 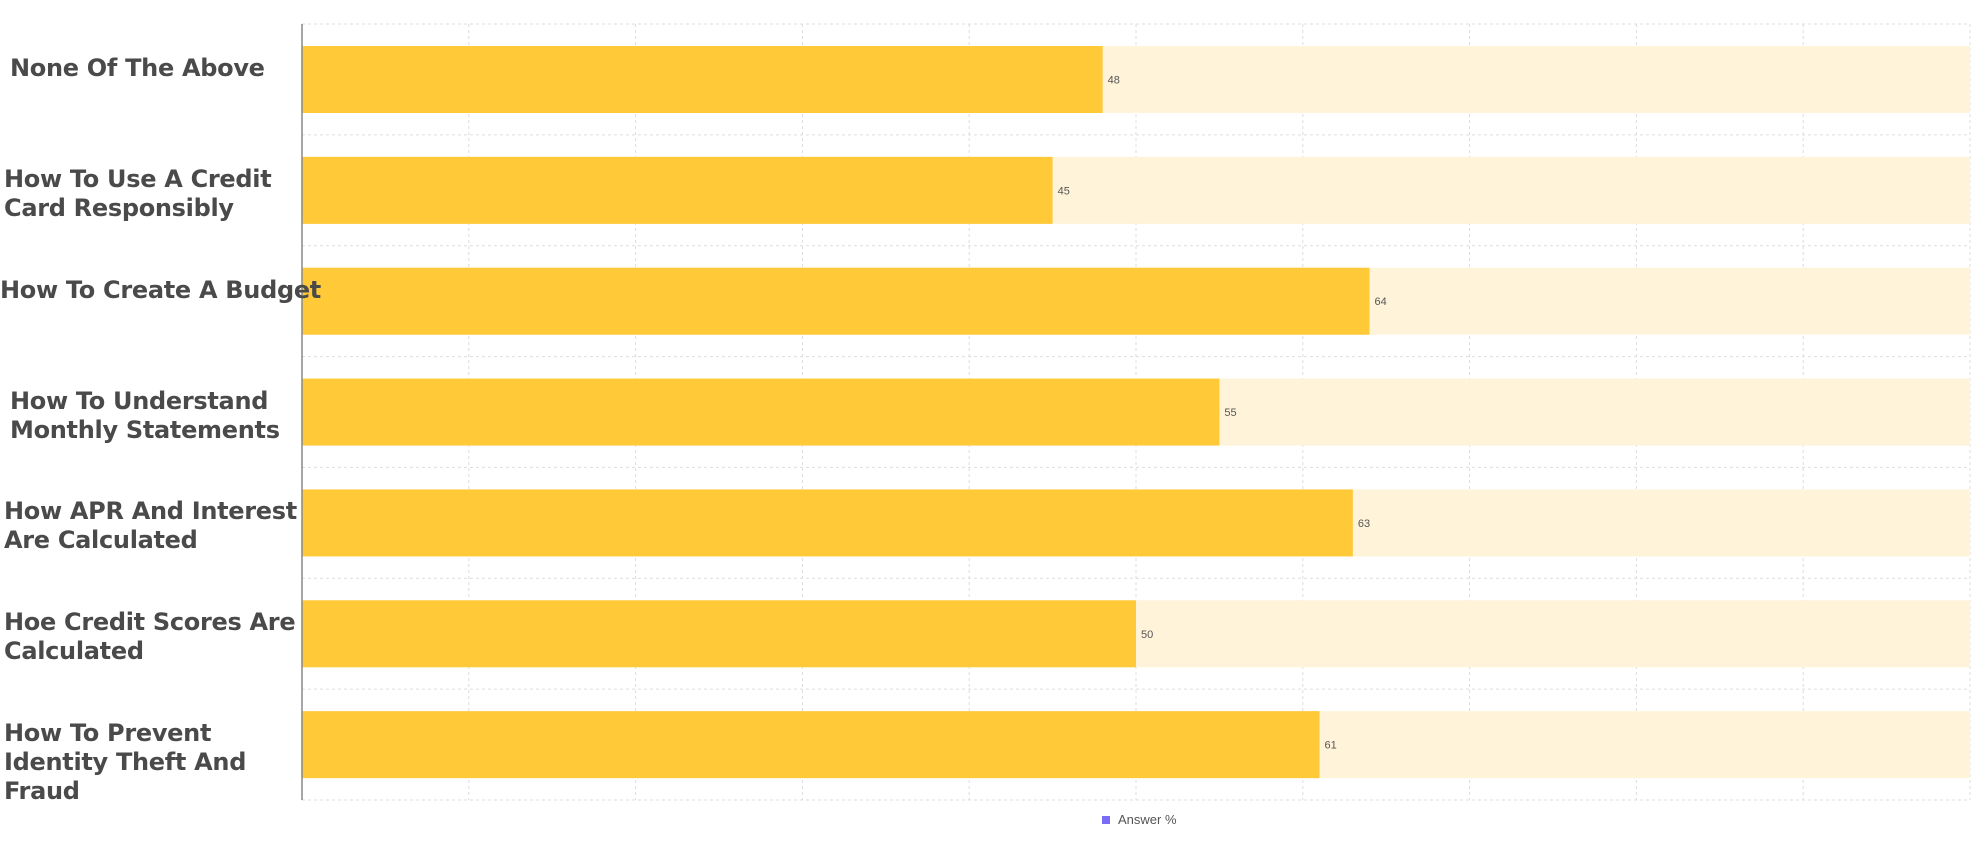 What do you see at coordinates (1147, 819) in the screenshot?
I see `legend-label: Answer %` at bounding box center [1147, 819].